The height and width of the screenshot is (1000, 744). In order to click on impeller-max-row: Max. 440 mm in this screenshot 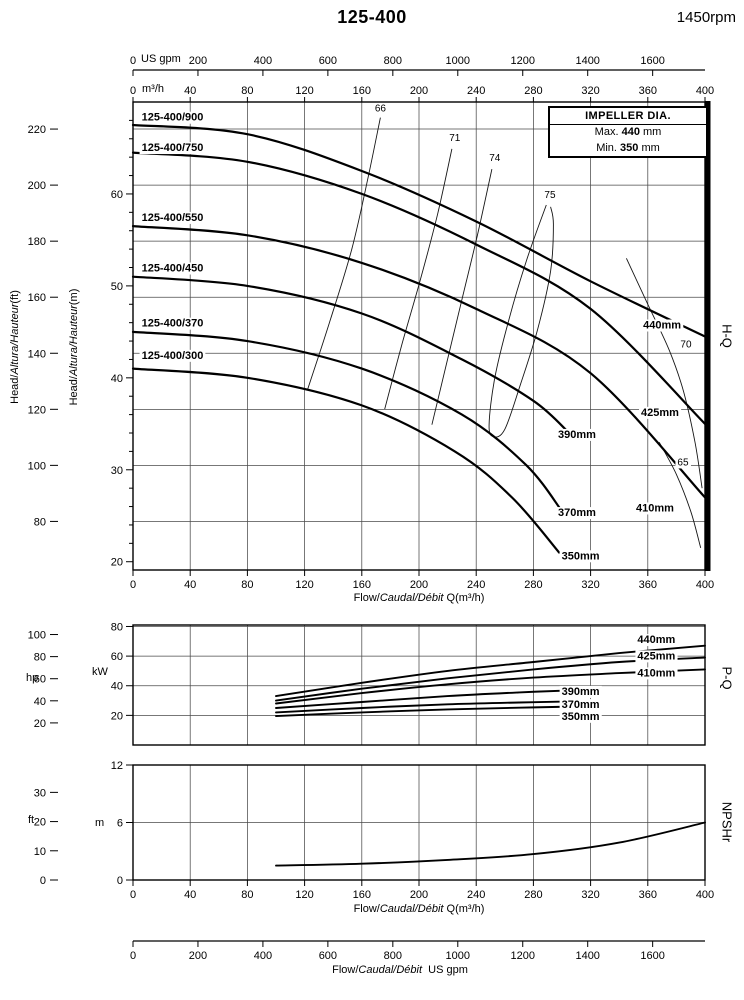, I will do `click(628, 132)`.